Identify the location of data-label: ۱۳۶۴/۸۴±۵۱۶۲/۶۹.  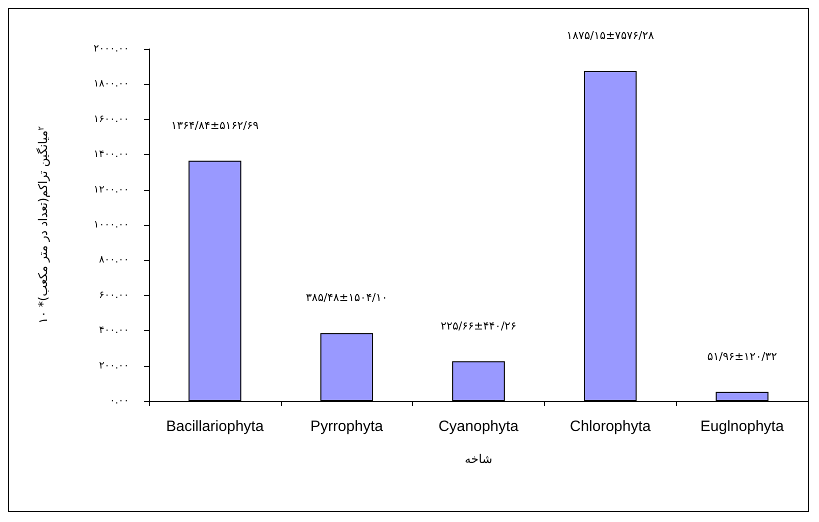
(215, 125).